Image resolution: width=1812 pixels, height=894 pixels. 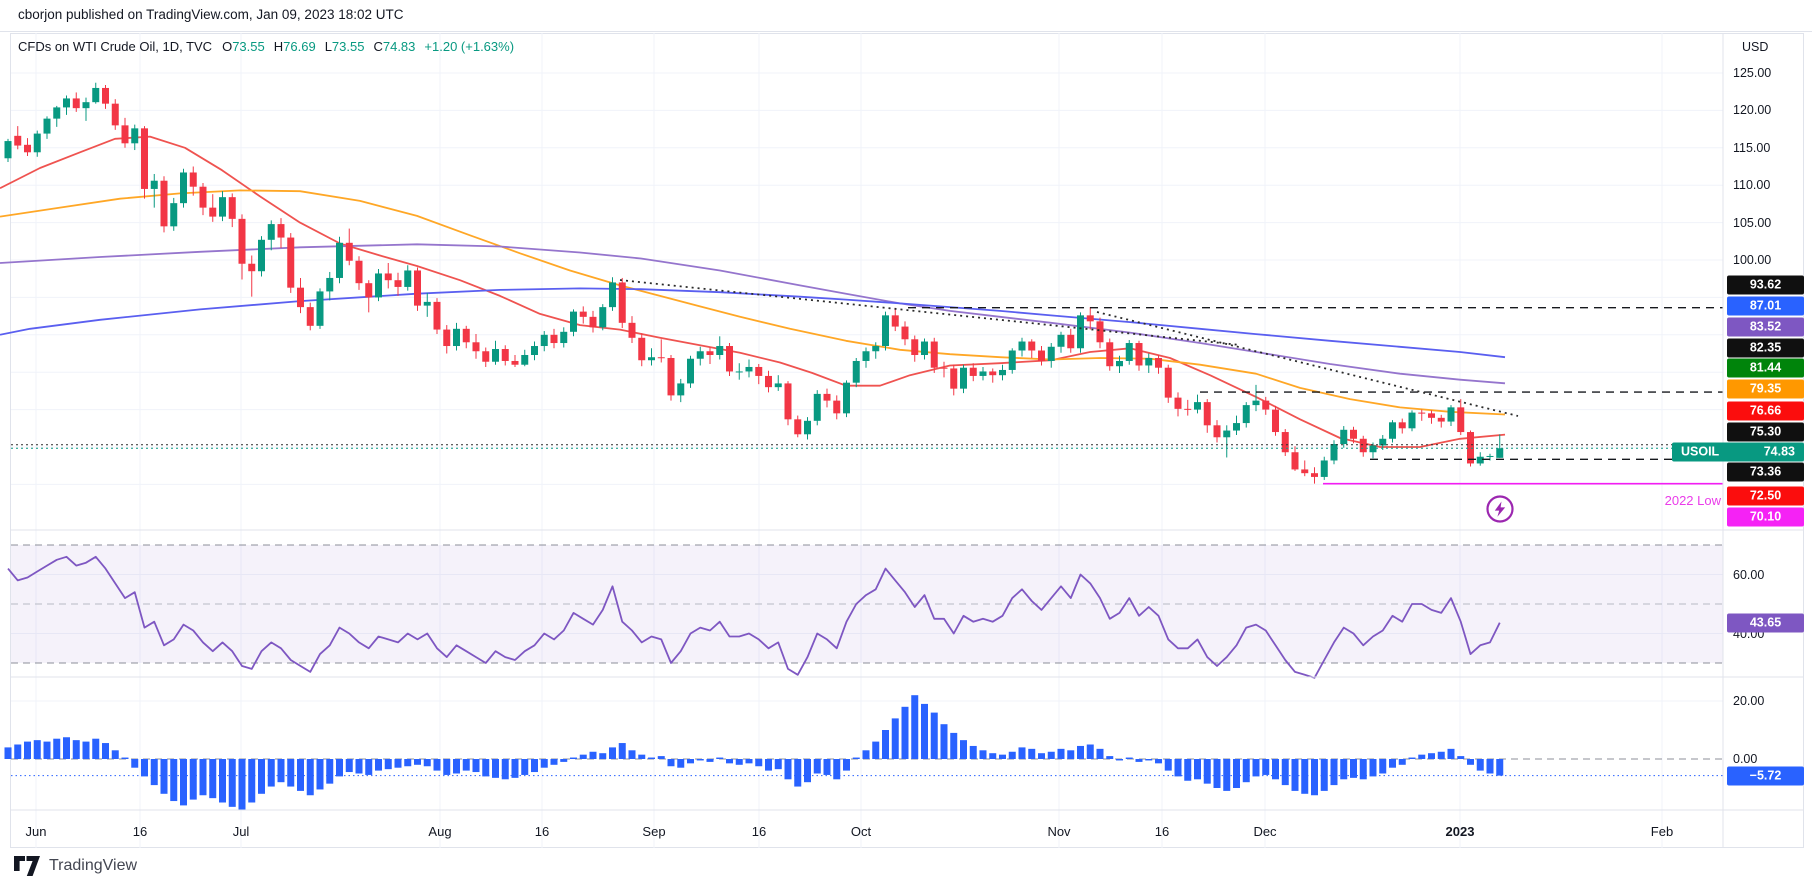 What do you see at coordinates (861, 831) in the screenshot?
I see `time-axis-label: Oct` at bounding box center [861, 831].